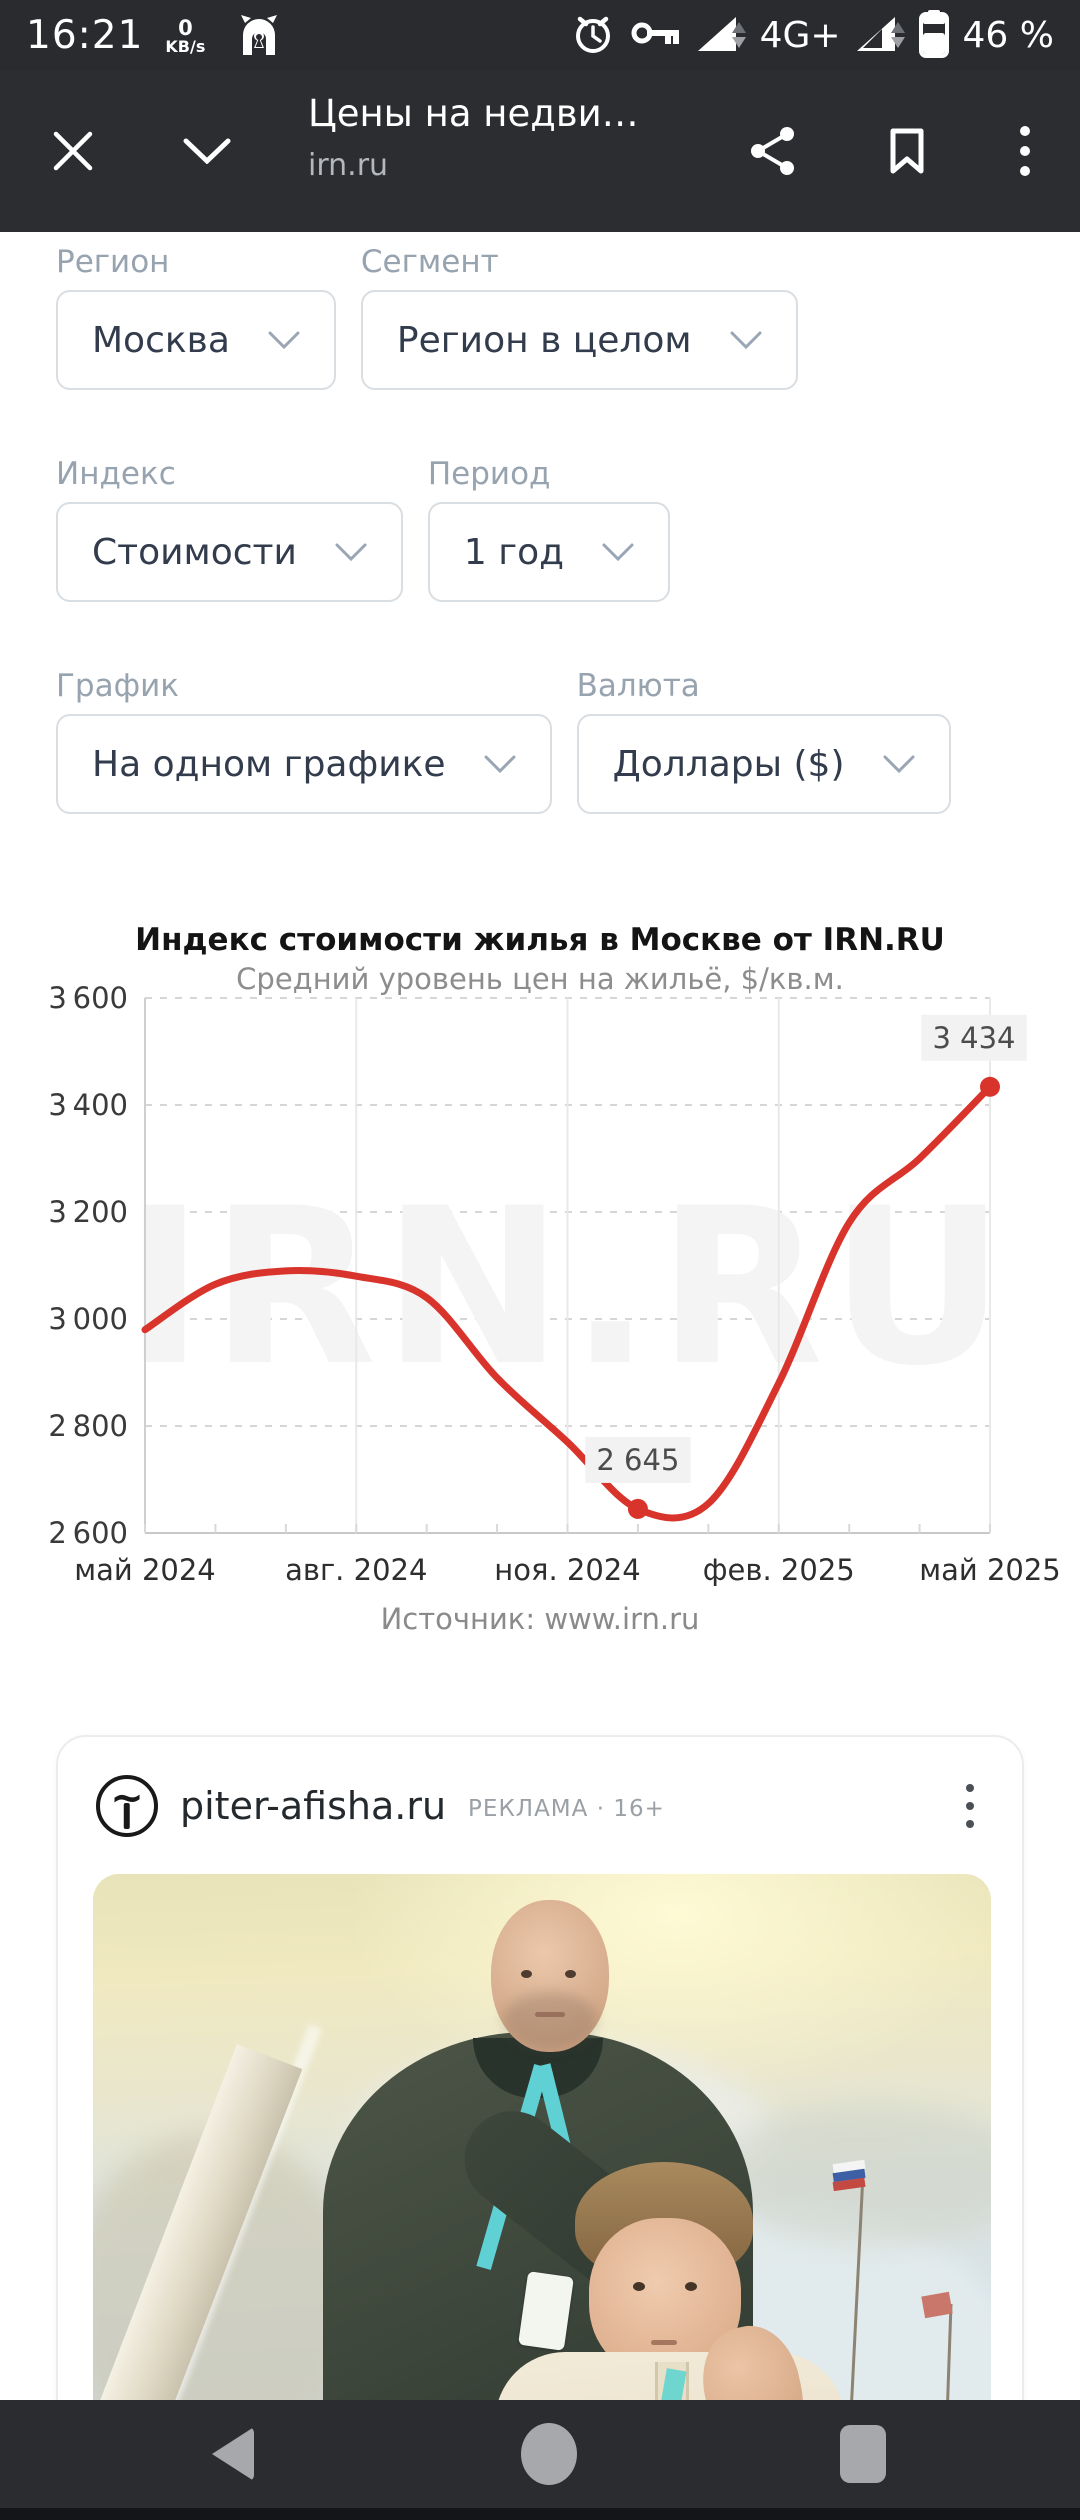 The width and height of the screenshot is (1080, 2520). I want to click on back-icon, so click(233, 2454).